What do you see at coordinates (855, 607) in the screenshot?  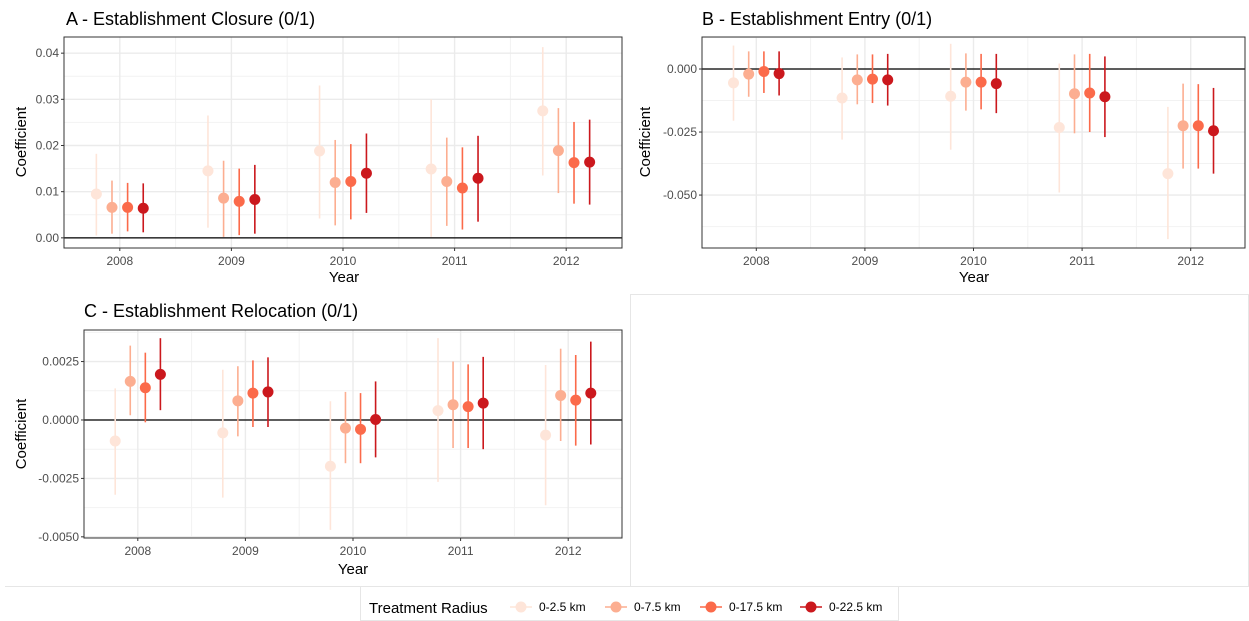 I see `legend-entry-label: 0-22.5 km` at bounding box center [855, 607].